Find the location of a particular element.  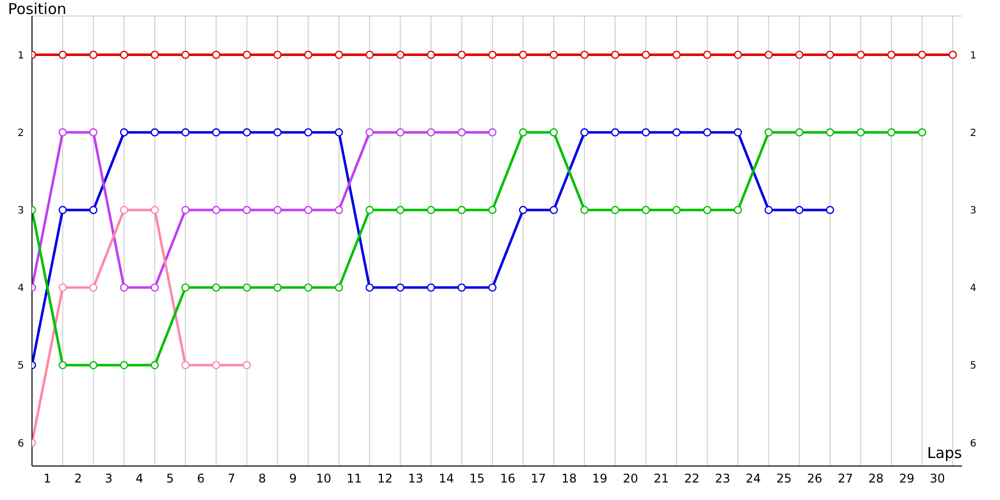

x-tick-label: 25 is located at coordinates (784, 479).